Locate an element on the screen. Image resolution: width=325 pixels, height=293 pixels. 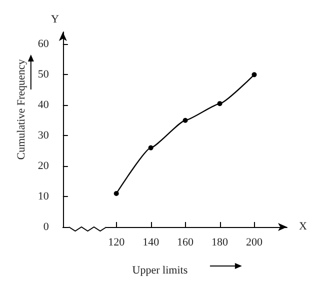
x-tick-label: 120 is located at coordinates (117, 242).